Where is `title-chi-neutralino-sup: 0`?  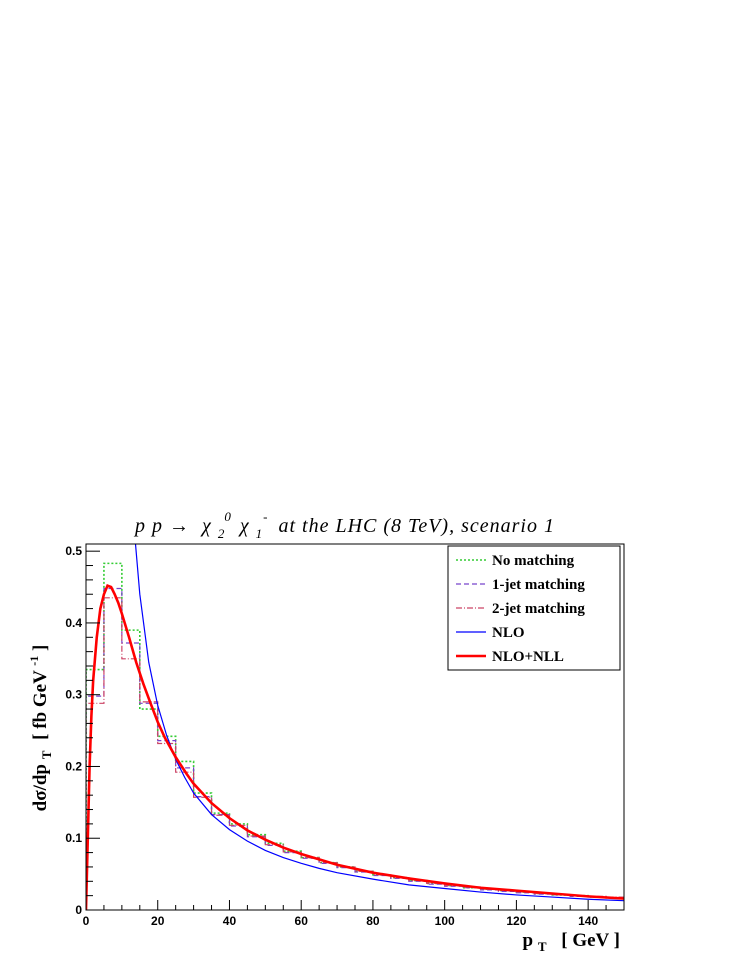 title-chi-neutralino-sup: 0 is located at coordinates (228, 516).